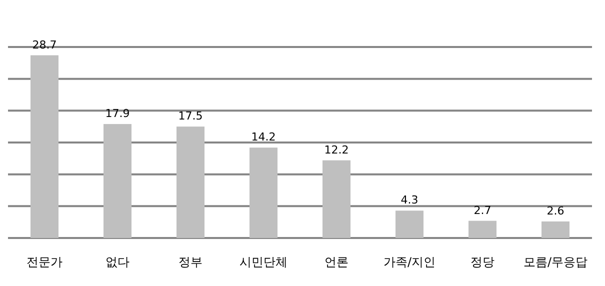 The height and width of the screenshot is (286, 605). Describe the element at coordinates (409, 262) in the screenshot. I see `x-tick-label: 가족/지인` at that location.